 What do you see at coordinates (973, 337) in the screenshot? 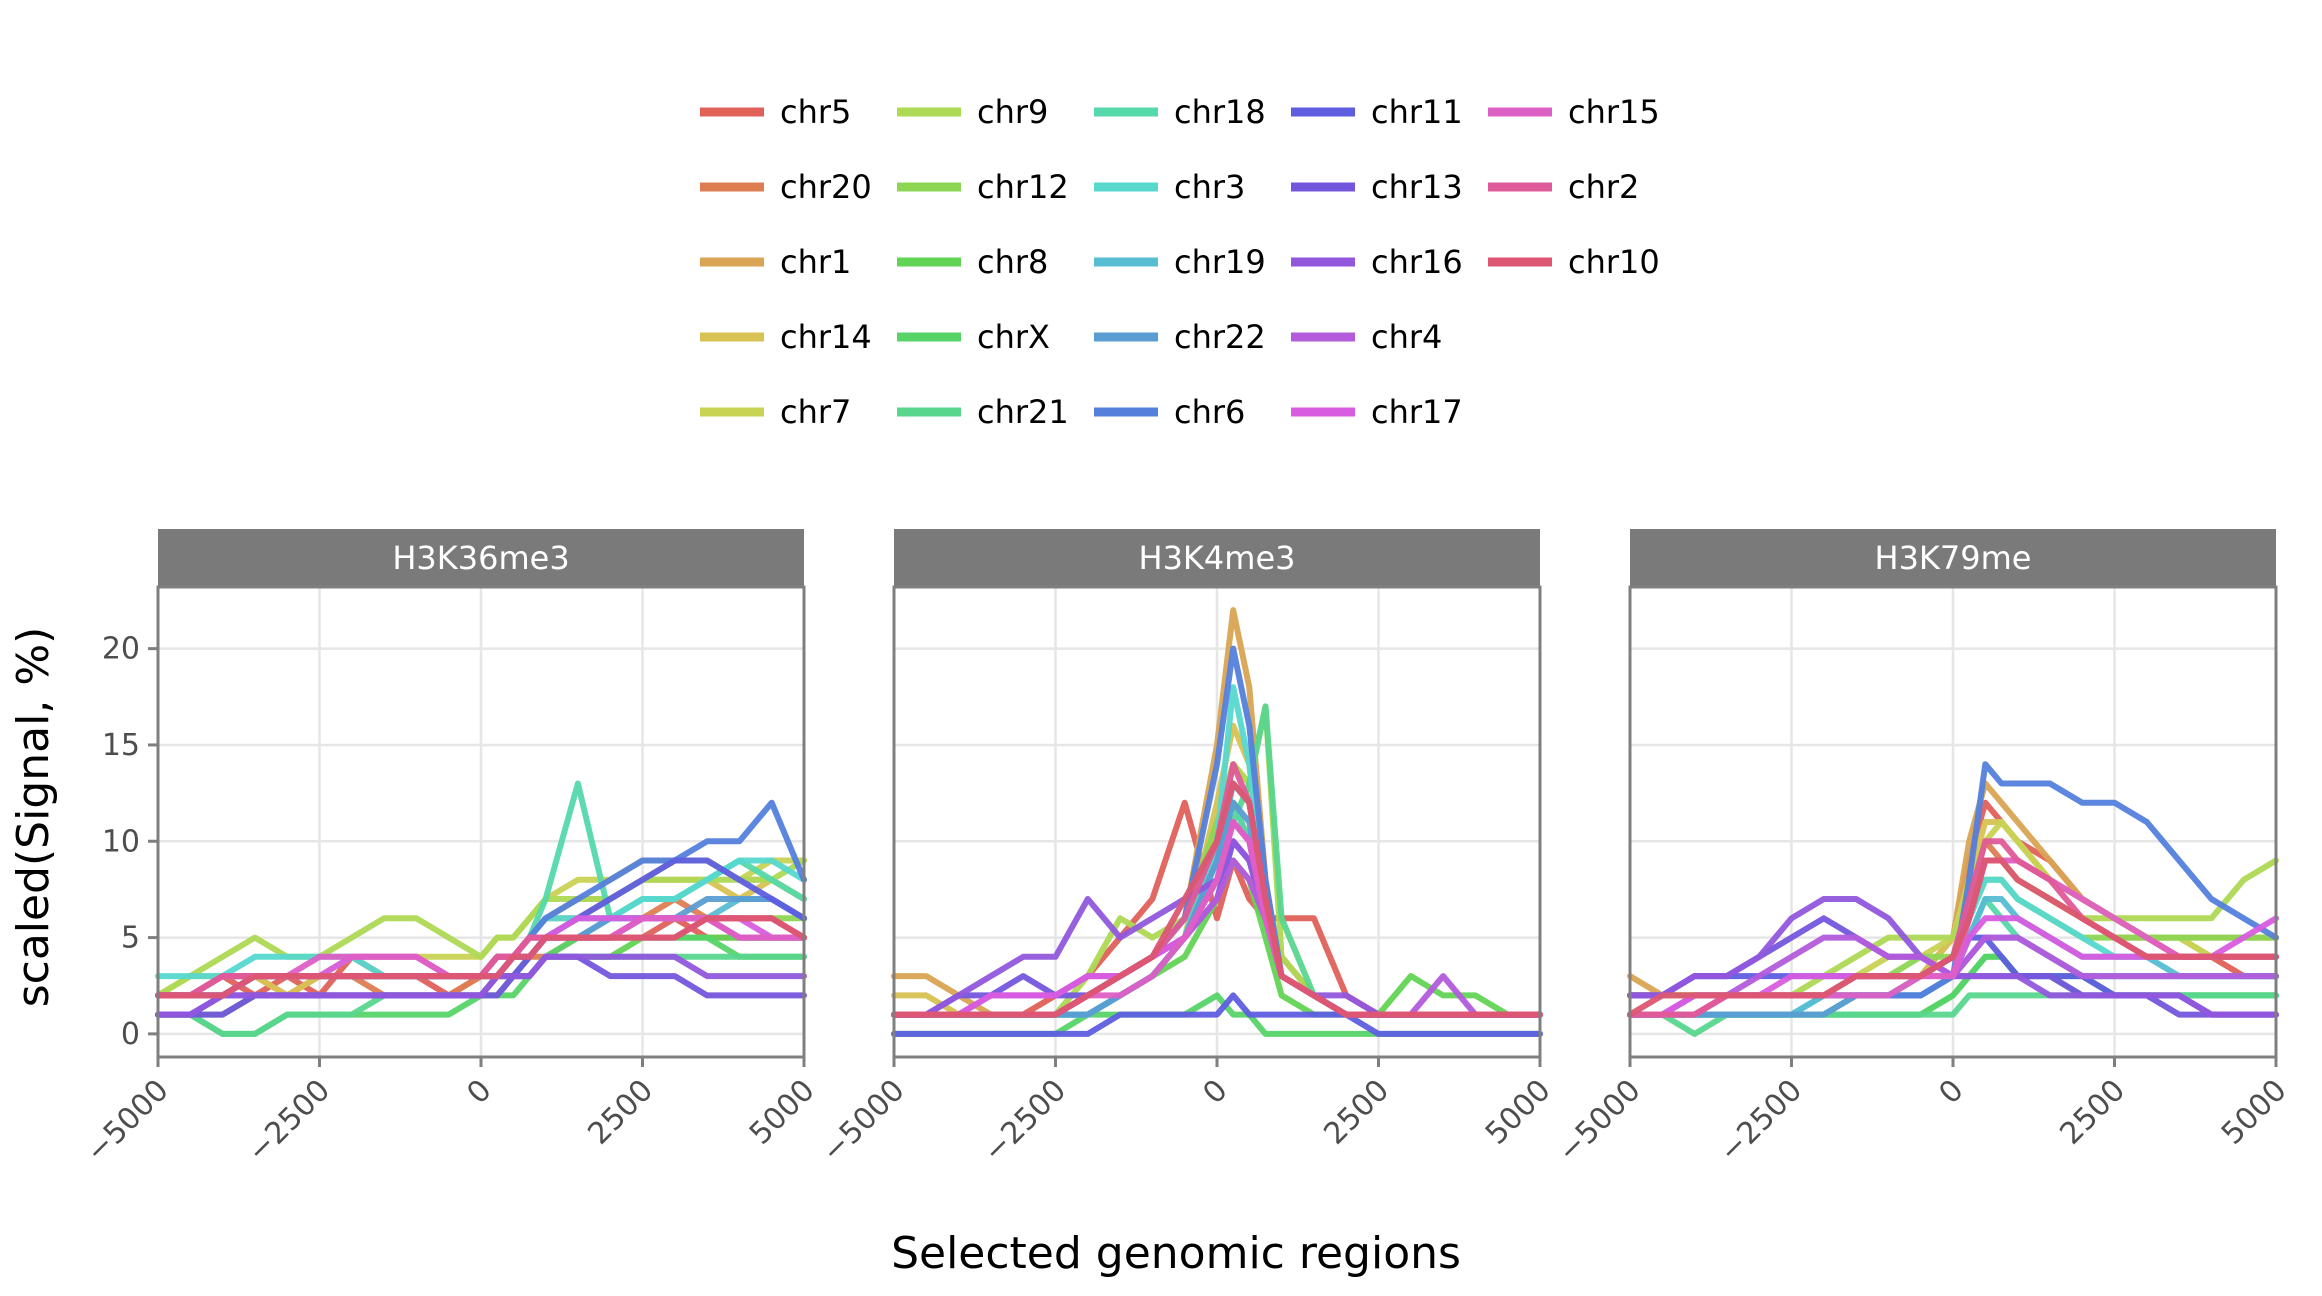
I see `legend-item: chrX` at bounding box center [973, 337].